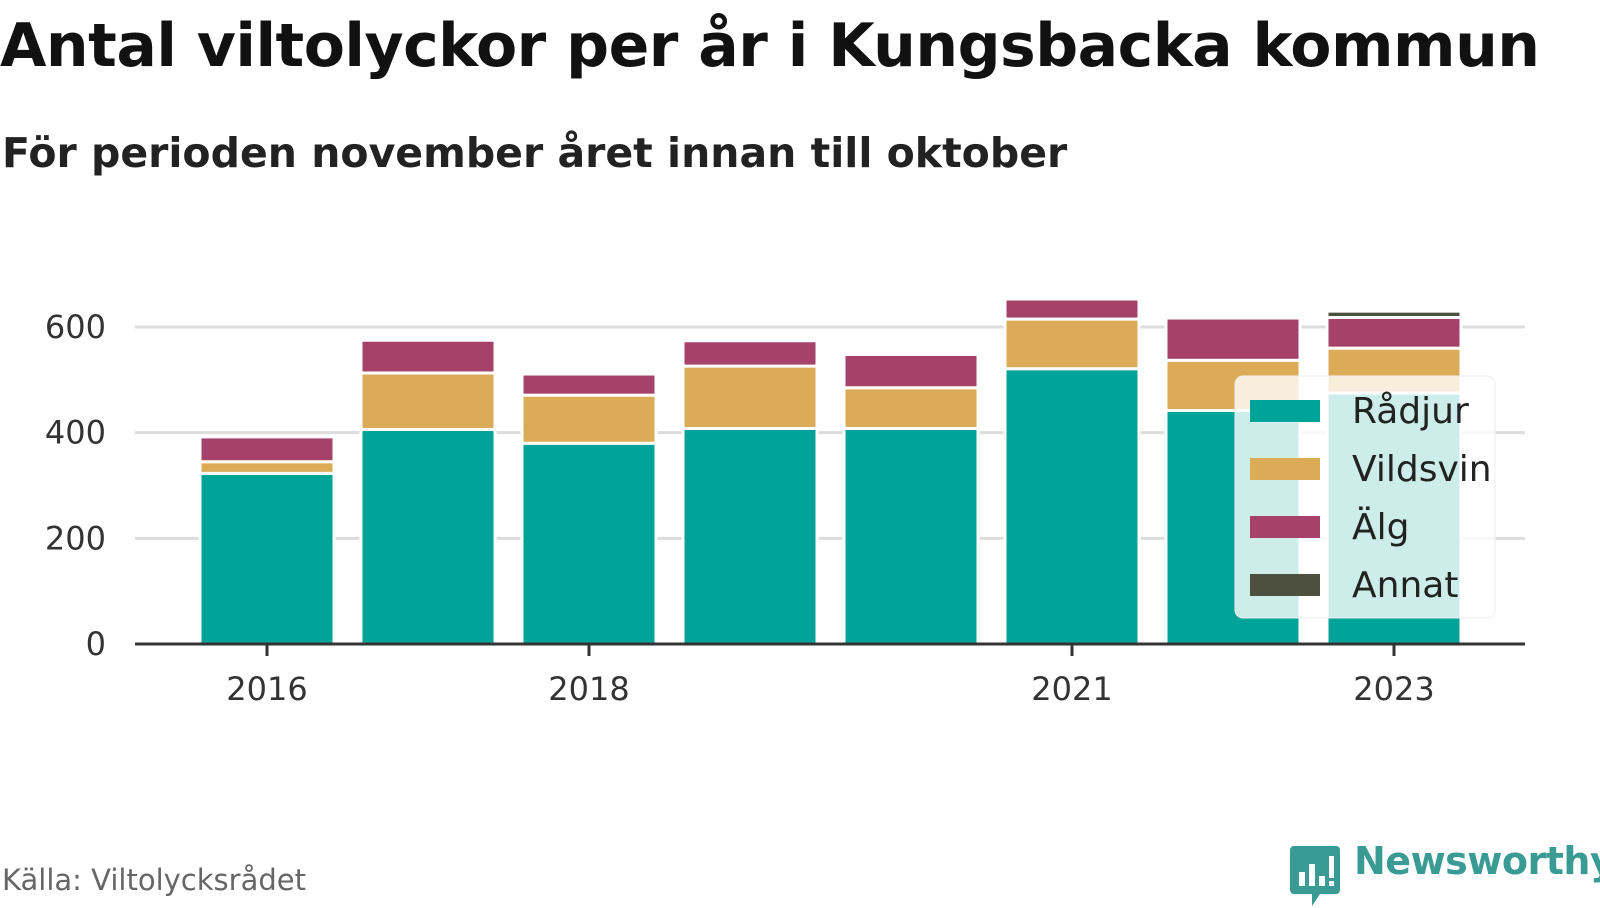 The width and height of the screenshot is (1600, 908). Describe the element at coordinates (96, 644) in the screenshot. I see `y-tick-label: 0` at that location.